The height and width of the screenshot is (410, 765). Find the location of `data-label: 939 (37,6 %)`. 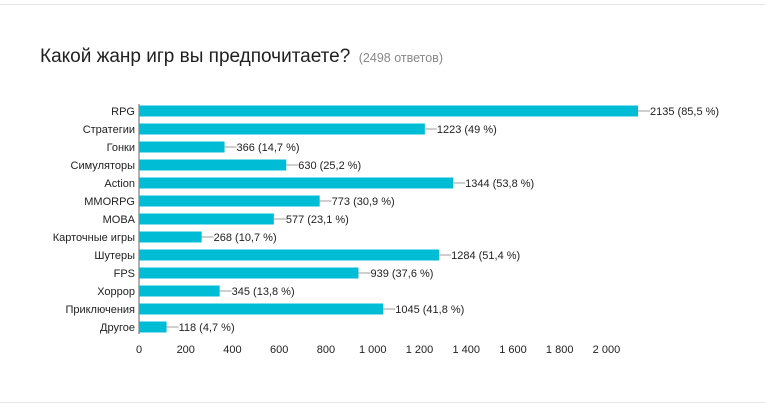

data-label: 939 (37,6 %) is located at coordinates (401, 274).